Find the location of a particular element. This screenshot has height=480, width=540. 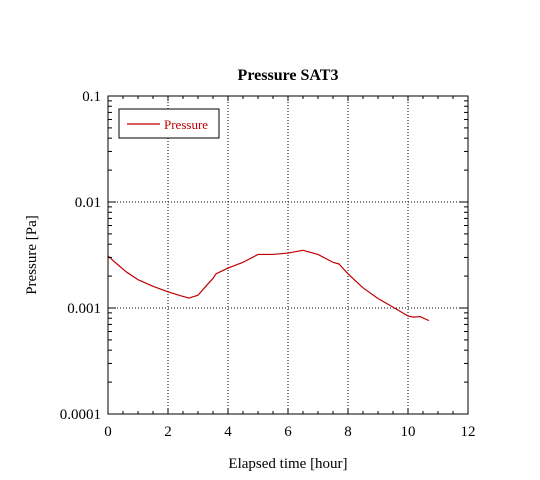

x-tick-label: 10 is located at coordinates (408, 432).